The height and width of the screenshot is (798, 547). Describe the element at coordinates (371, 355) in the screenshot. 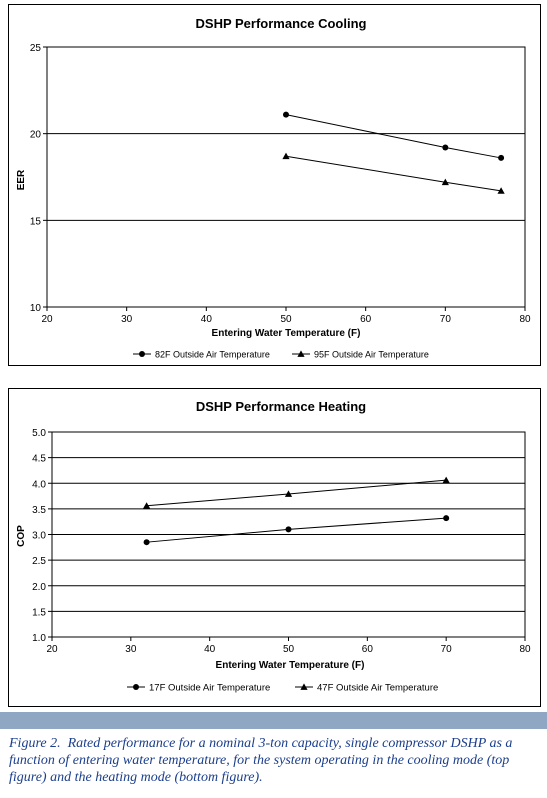

I see `legend-label-2: 95F Outside Air Temperature` at that location.